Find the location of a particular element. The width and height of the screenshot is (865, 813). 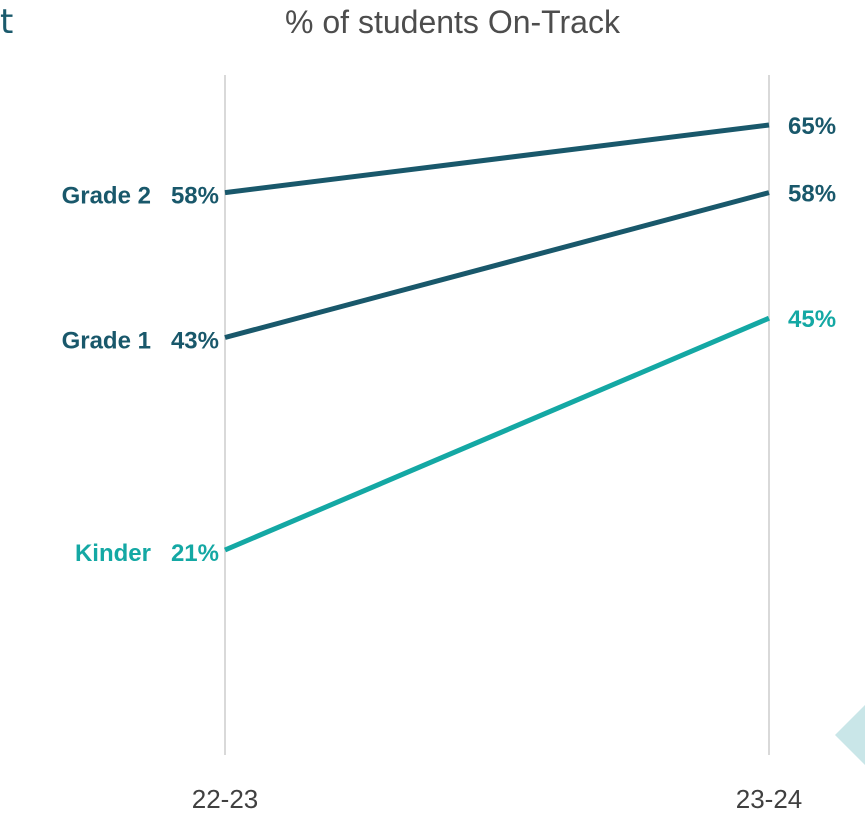

series-end-value: 45% is located at coordinates (812, 319).